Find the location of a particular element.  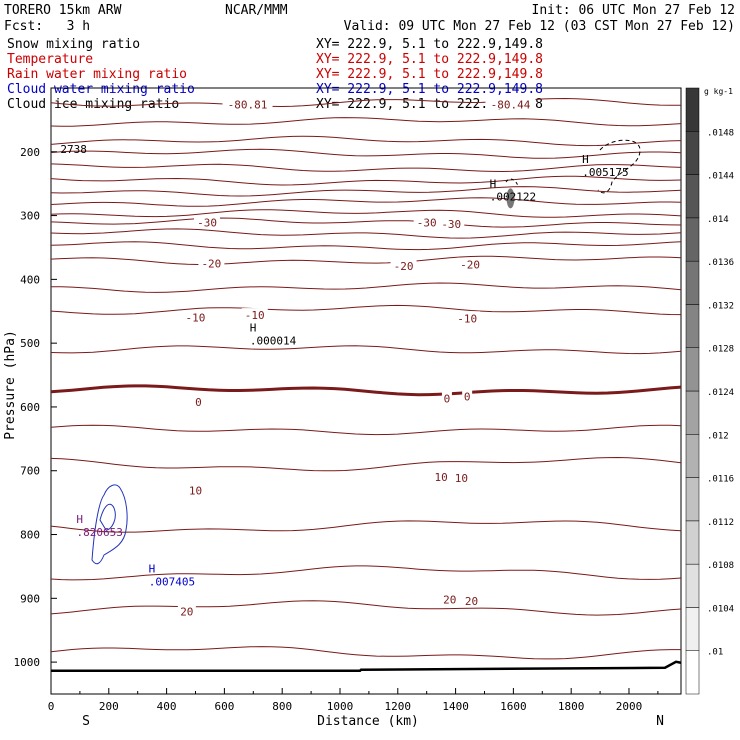

terrain-line is located at coordinates (366, 666).